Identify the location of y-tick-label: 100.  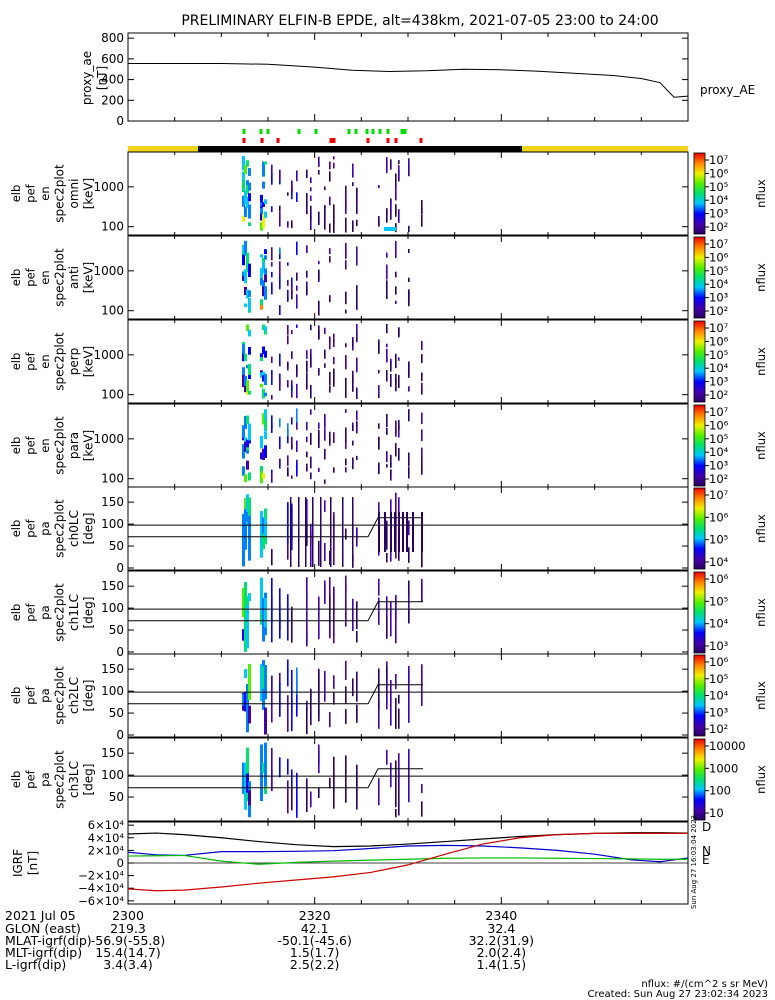
(112, 311).